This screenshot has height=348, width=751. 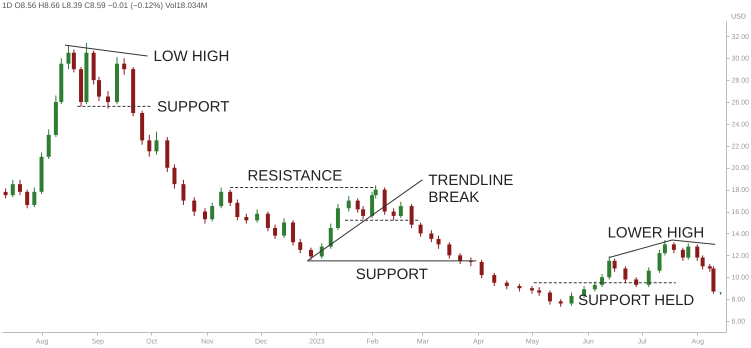 I want to click on annotation: RESISTANCE, so click(x=294, y=175).